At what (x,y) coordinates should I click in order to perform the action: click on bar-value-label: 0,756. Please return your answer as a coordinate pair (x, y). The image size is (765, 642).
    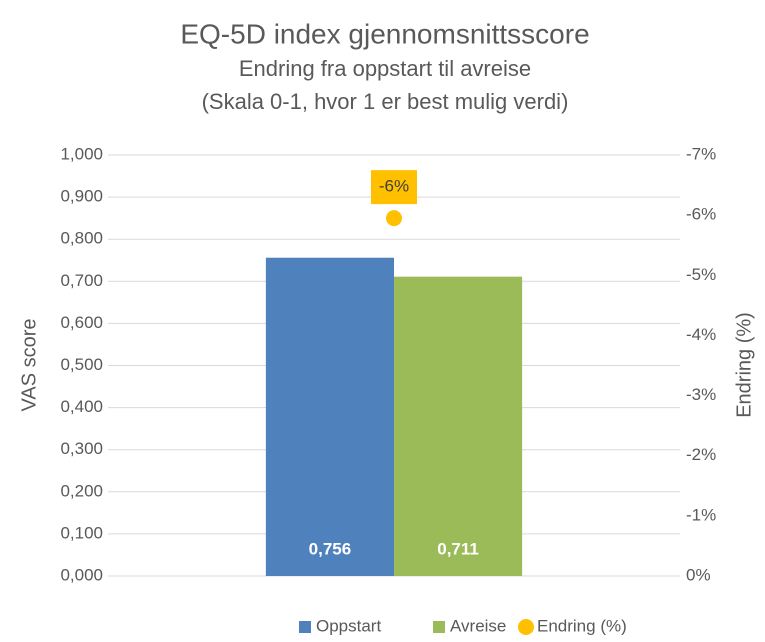
    Looking at the image, I should click on (330, 548).